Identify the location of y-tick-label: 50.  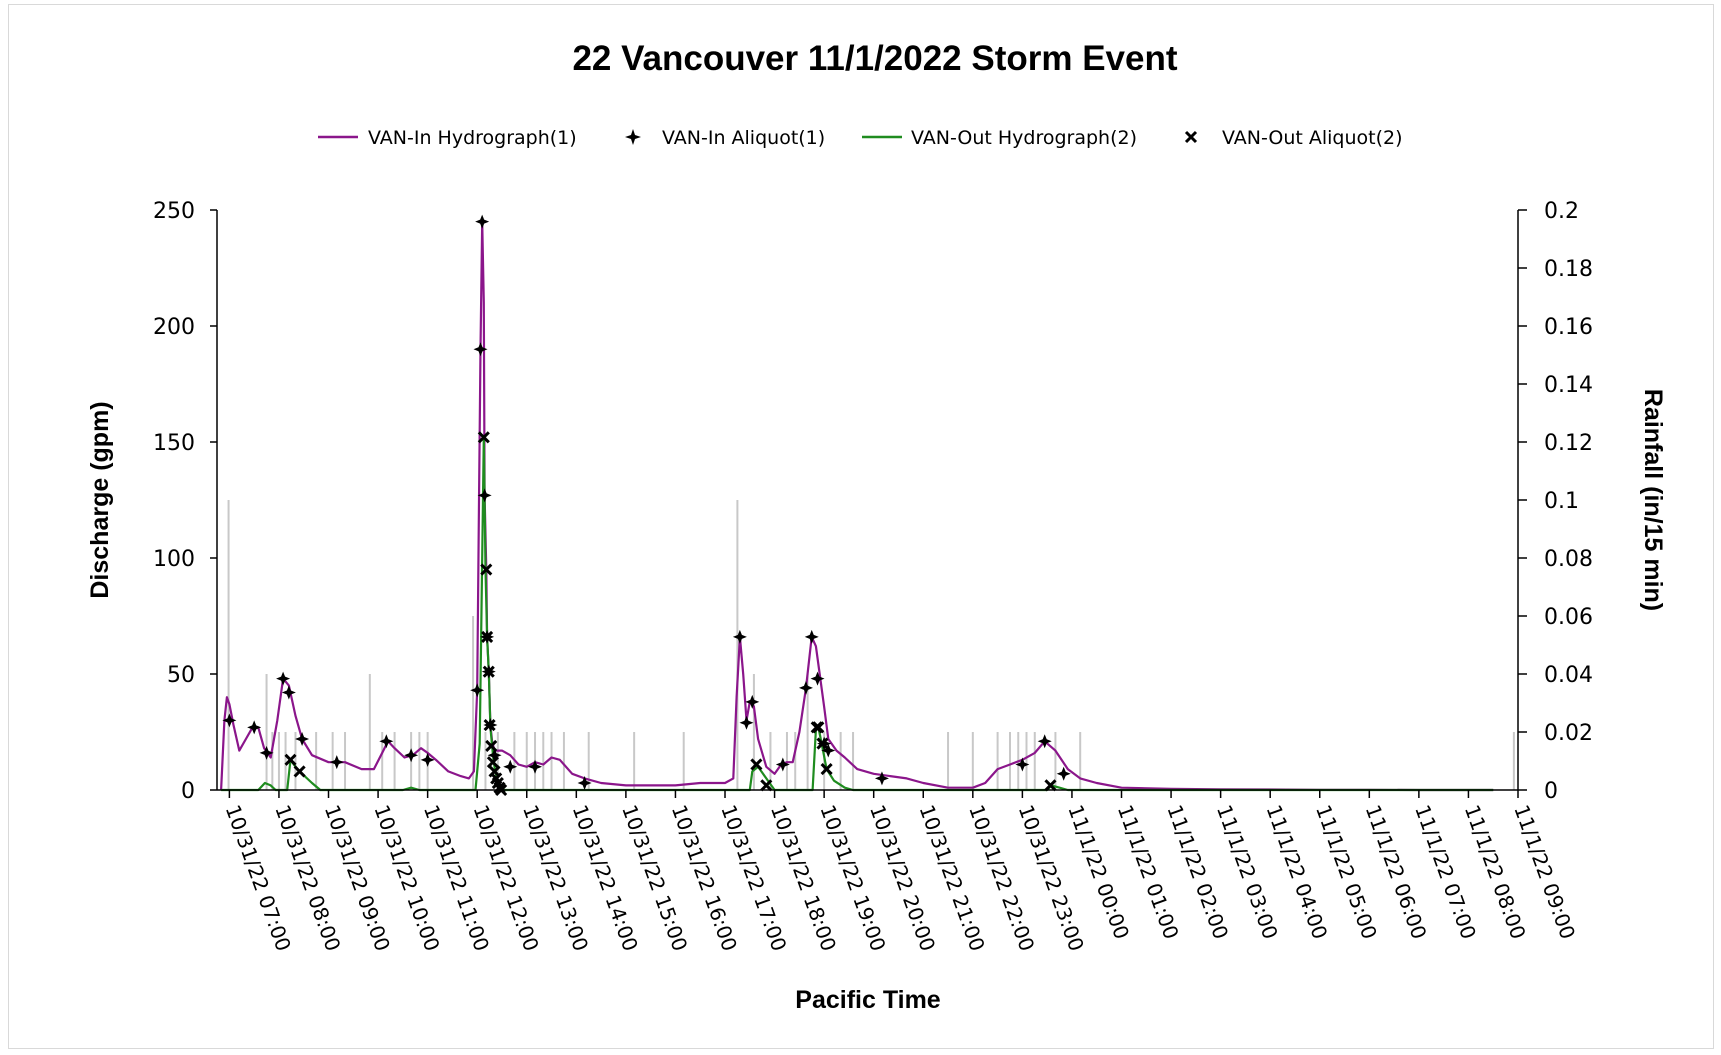
(181, 675).